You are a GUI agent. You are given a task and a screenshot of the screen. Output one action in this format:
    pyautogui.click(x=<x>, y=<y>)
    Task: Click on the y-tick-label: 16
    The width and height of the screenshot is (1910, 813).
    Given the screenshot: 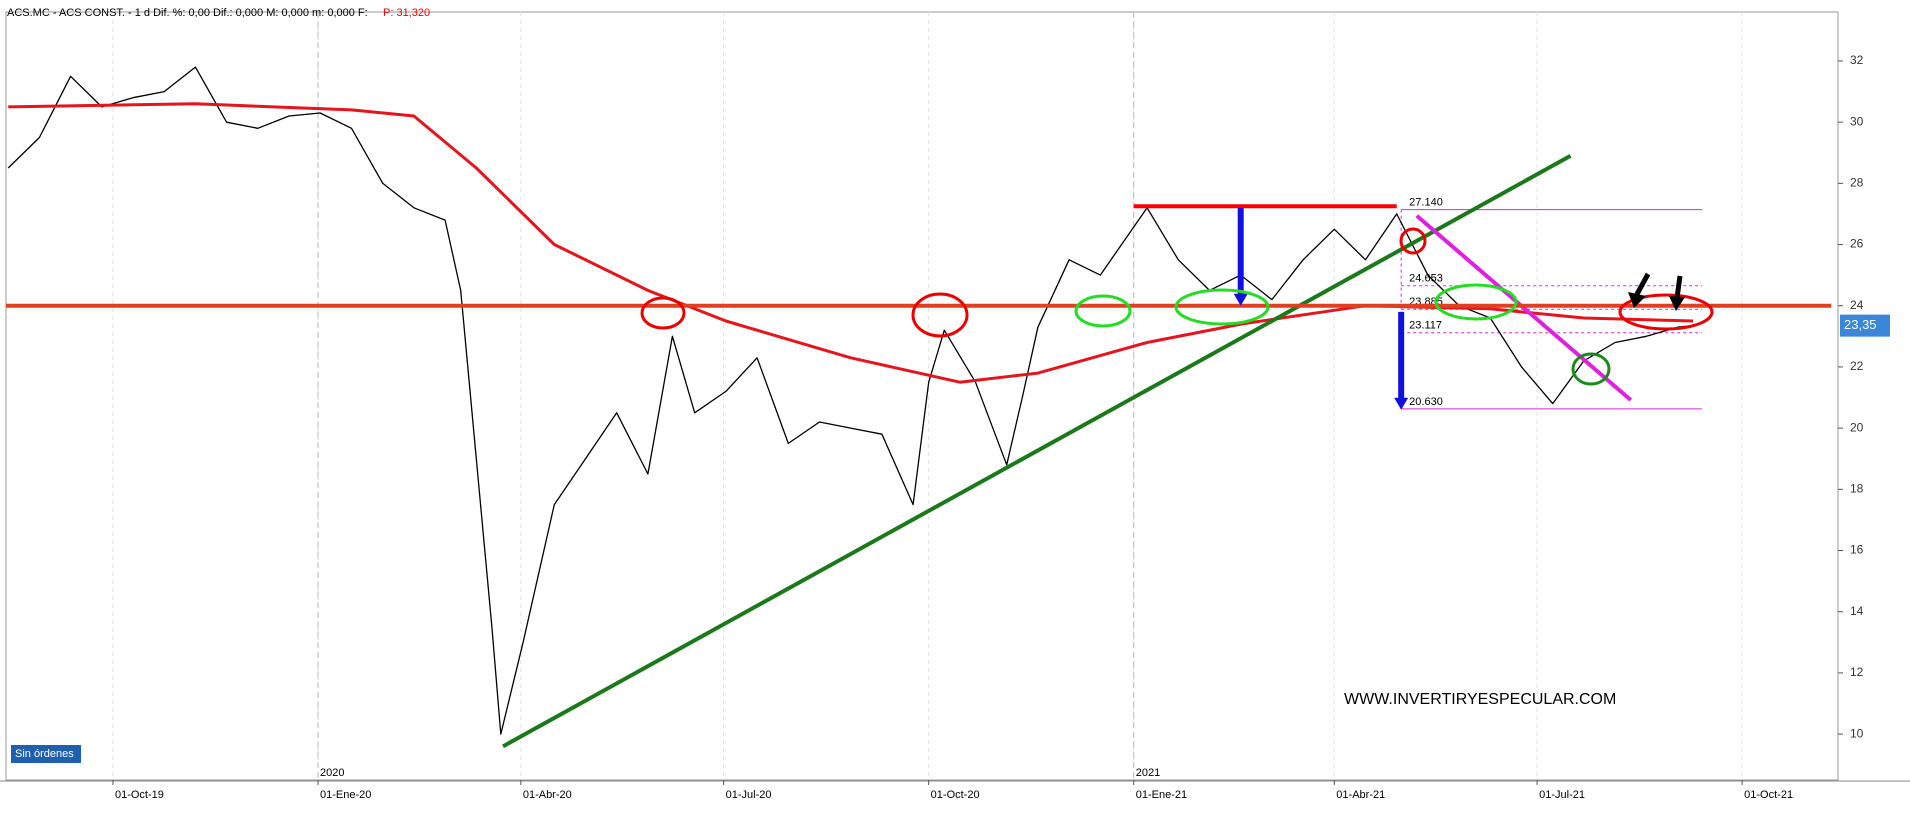 What is the action you would take?
    pyautogui.click(x=1857, y=550)
    